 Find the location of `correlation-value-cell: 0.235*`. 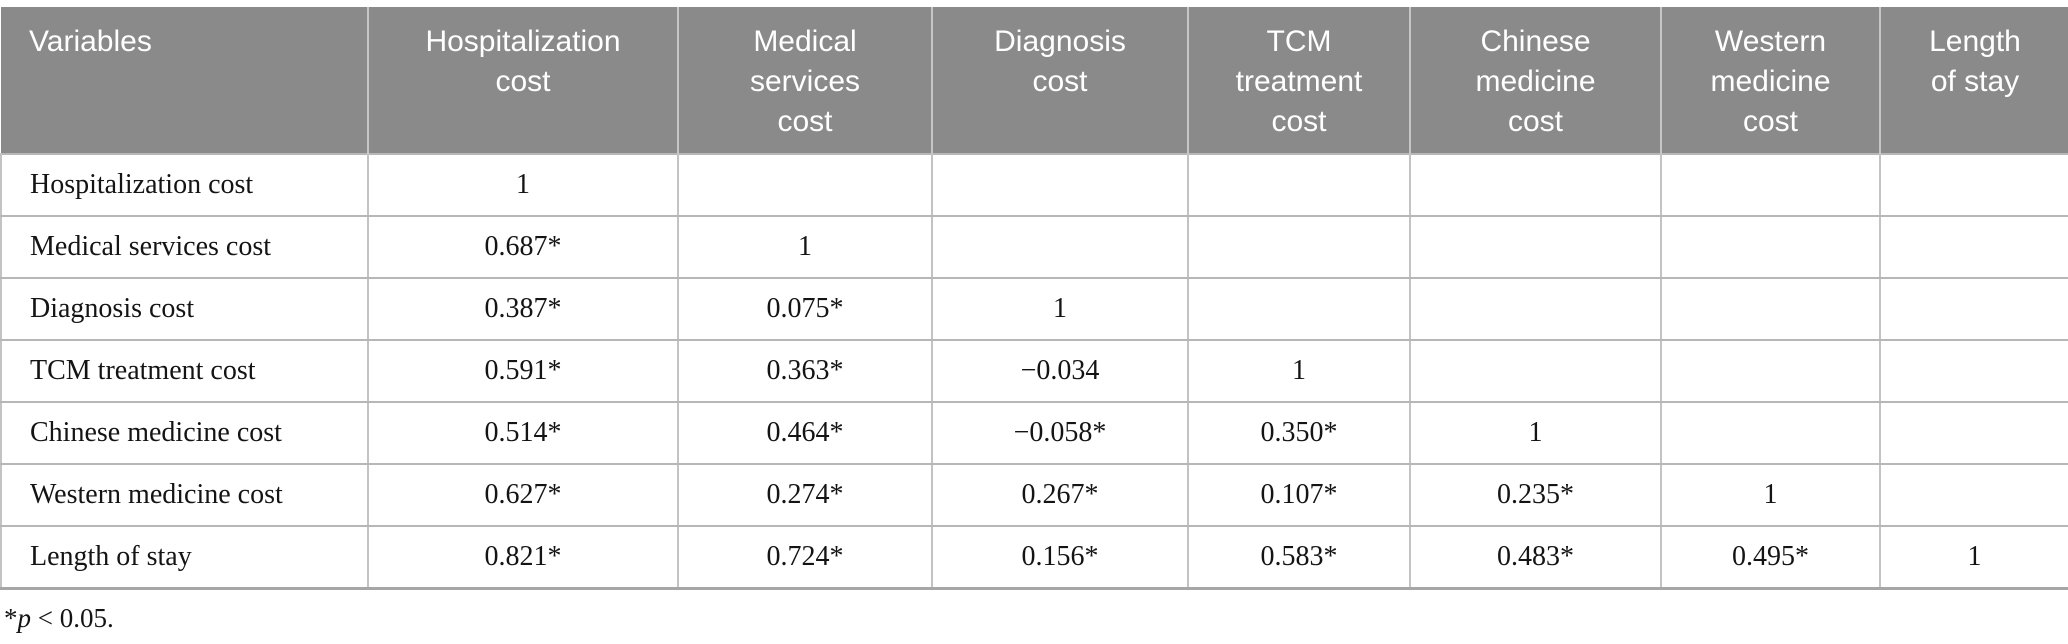

correlation-value-cell: 0.235* is located at coordinates (1535, 495).